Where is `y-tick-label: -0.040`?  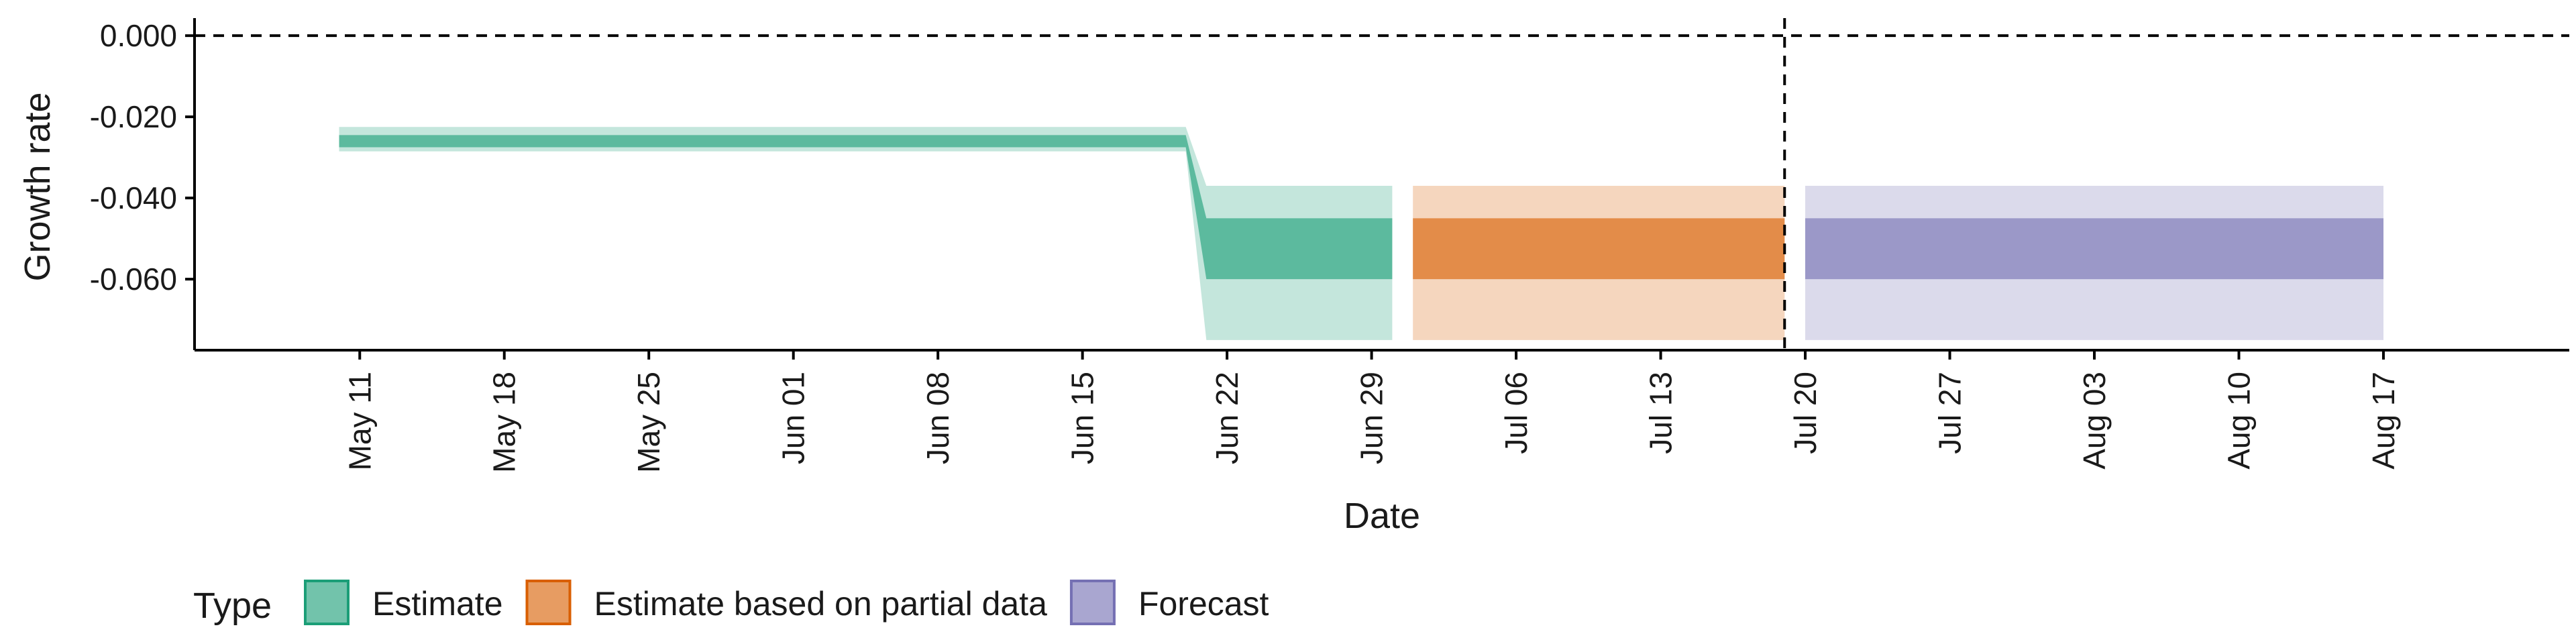 y-tick-label: -0.040 is located at coordinates (133, 197).